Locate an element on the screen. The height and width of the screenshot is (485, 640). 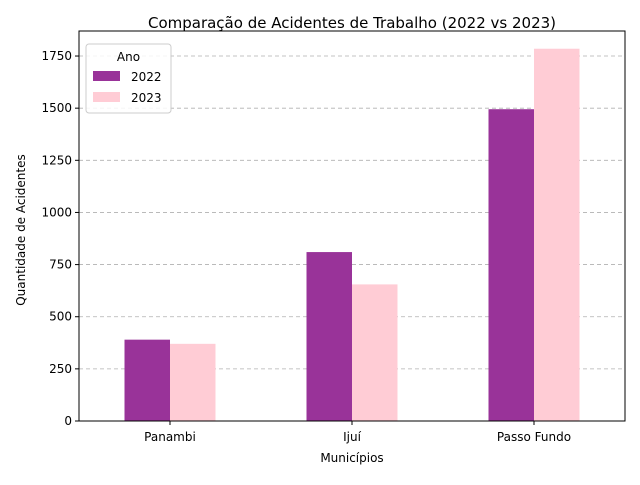
legend-title: Ano is located at coordinates (128, 57).